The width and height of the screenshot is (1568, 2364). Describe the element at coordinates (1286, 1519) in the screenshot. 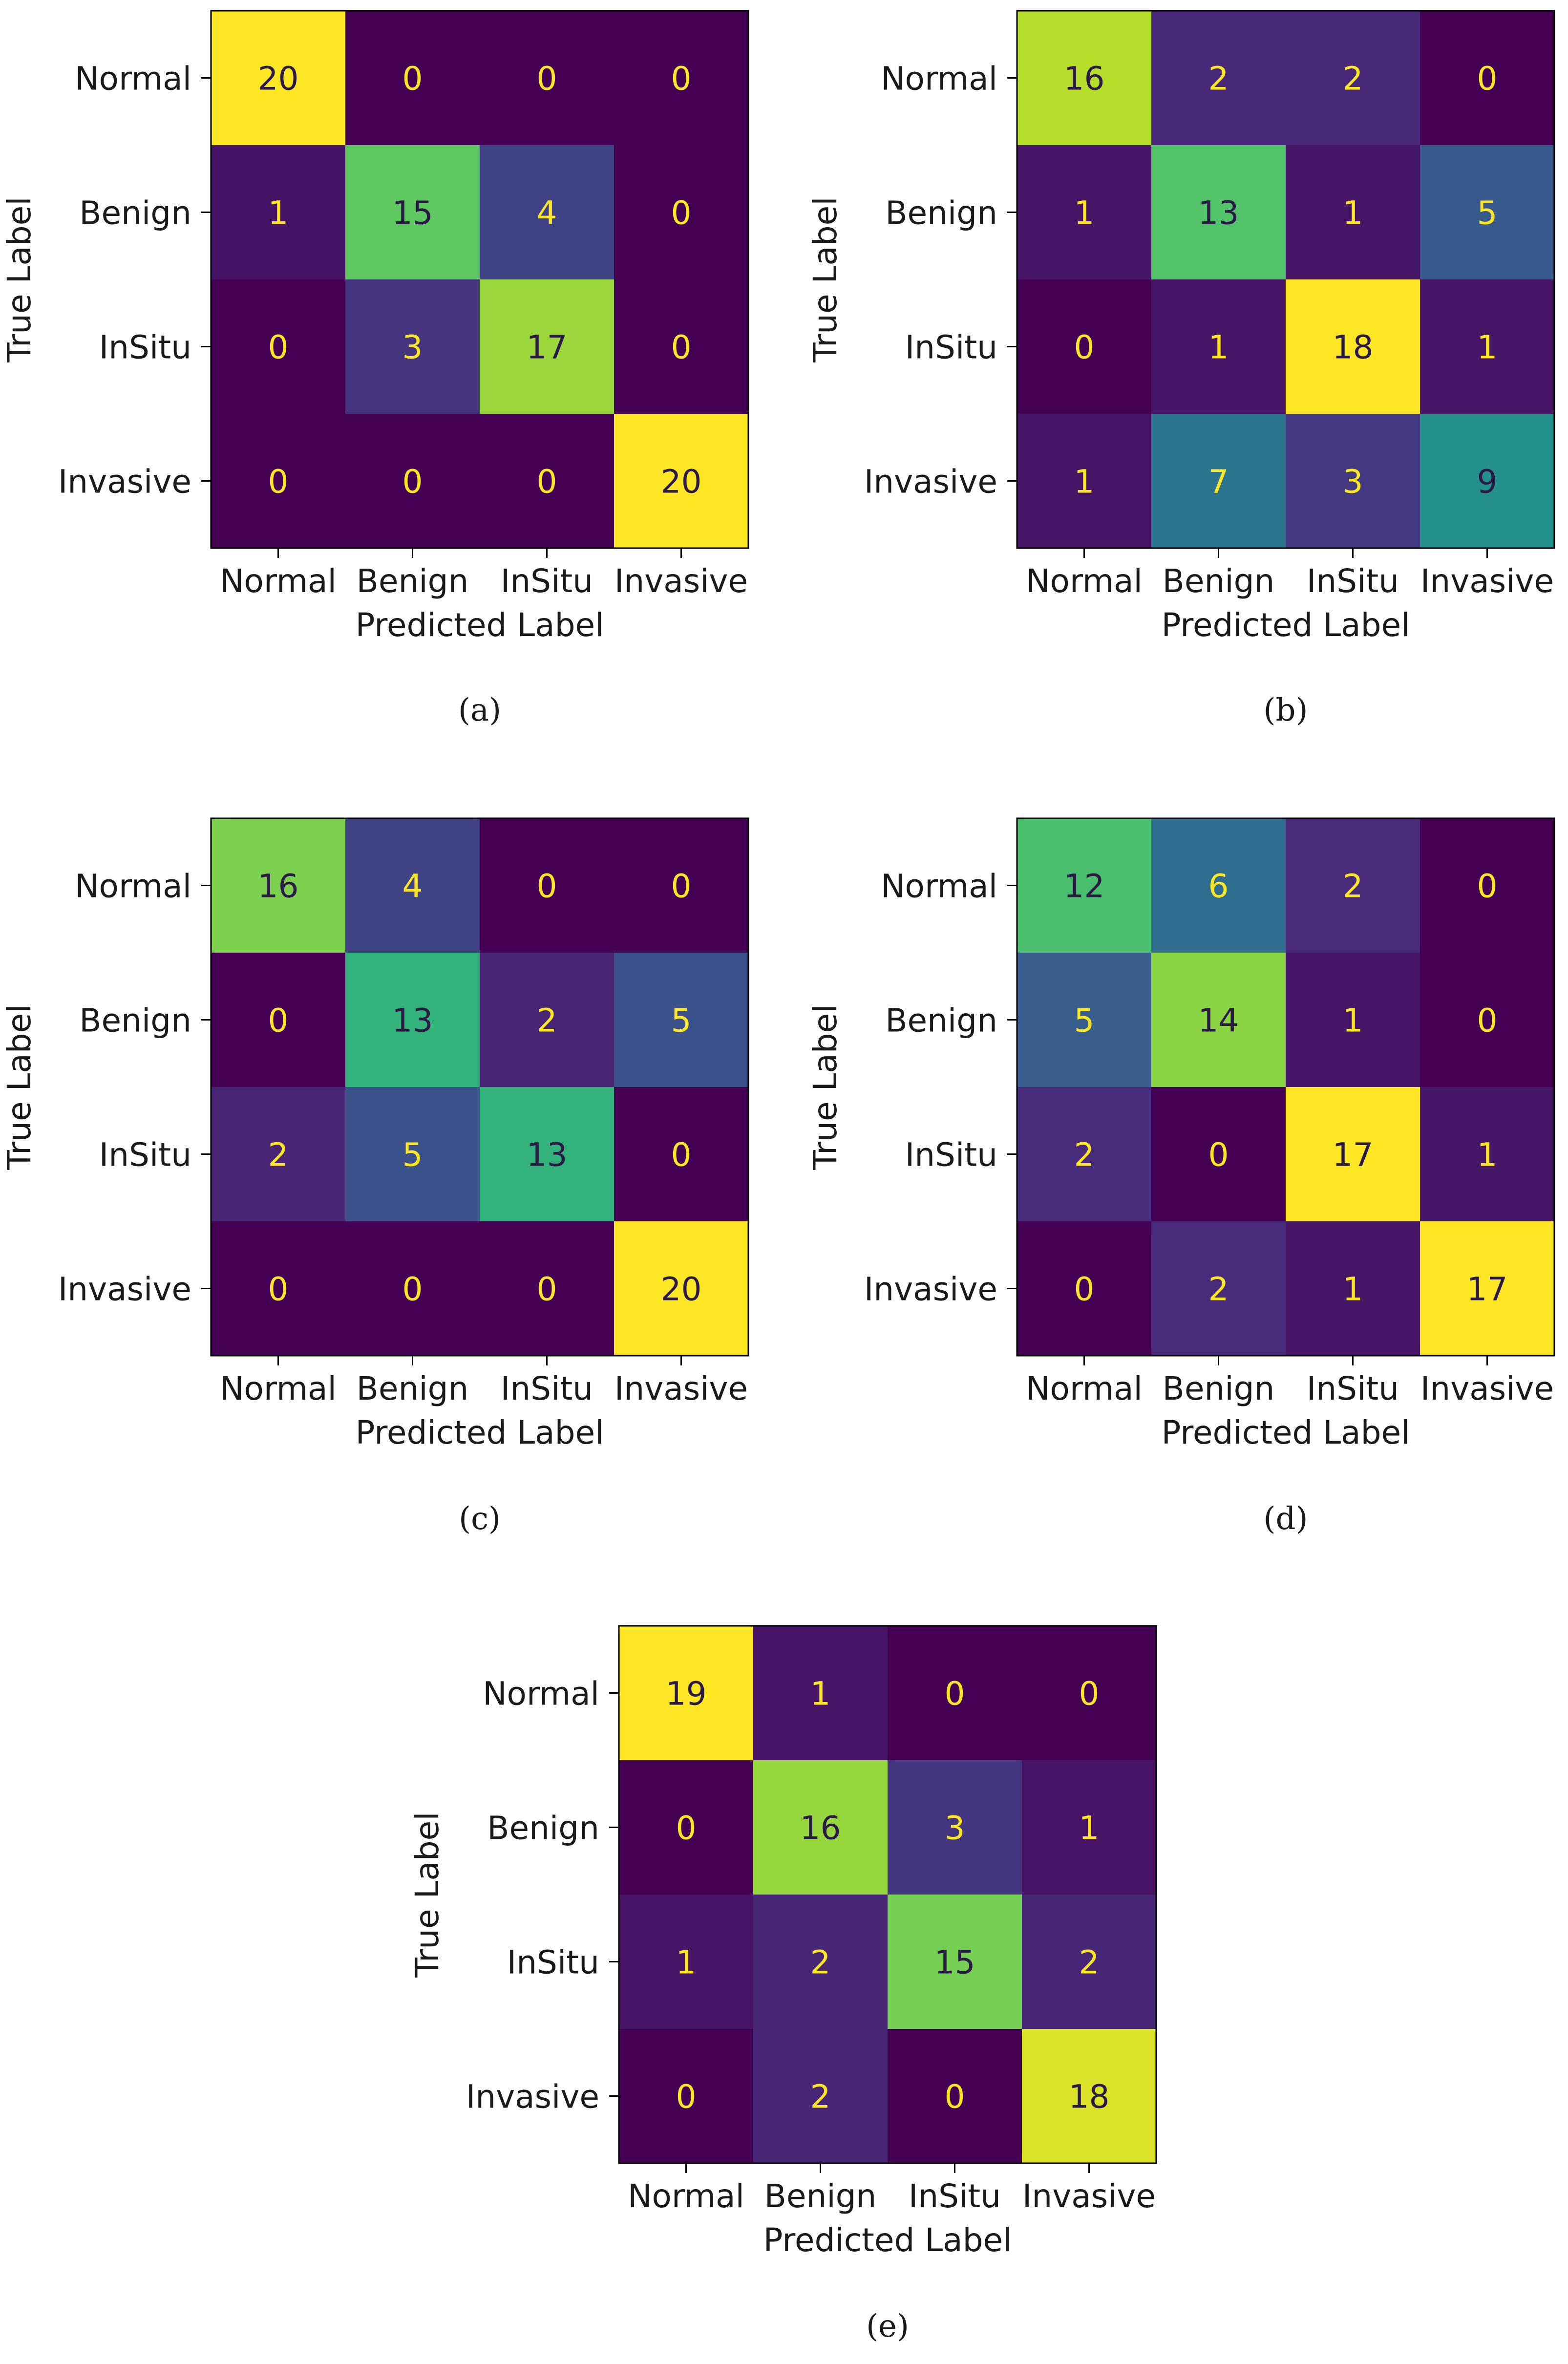

I see `subfigure-caption: (d)` at that location.